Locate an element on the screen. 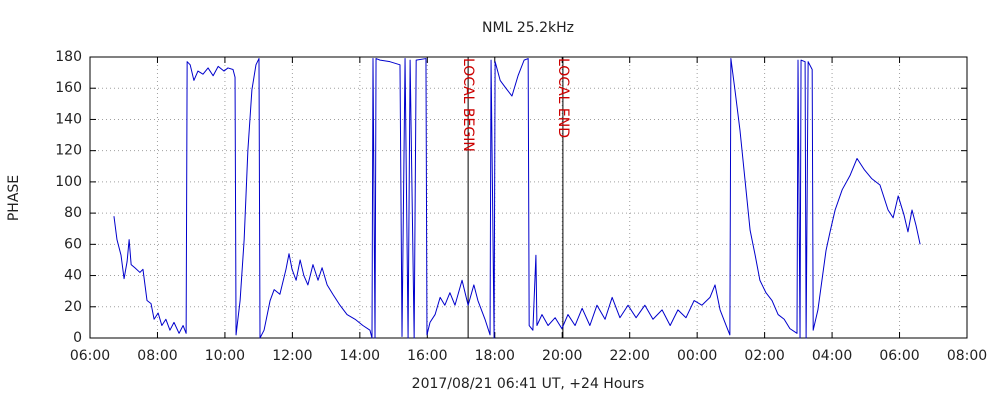 The width and height of the screenshot is (1000, 400). chart-title: NML 25.2kHz is located at coordinates (528, 28).